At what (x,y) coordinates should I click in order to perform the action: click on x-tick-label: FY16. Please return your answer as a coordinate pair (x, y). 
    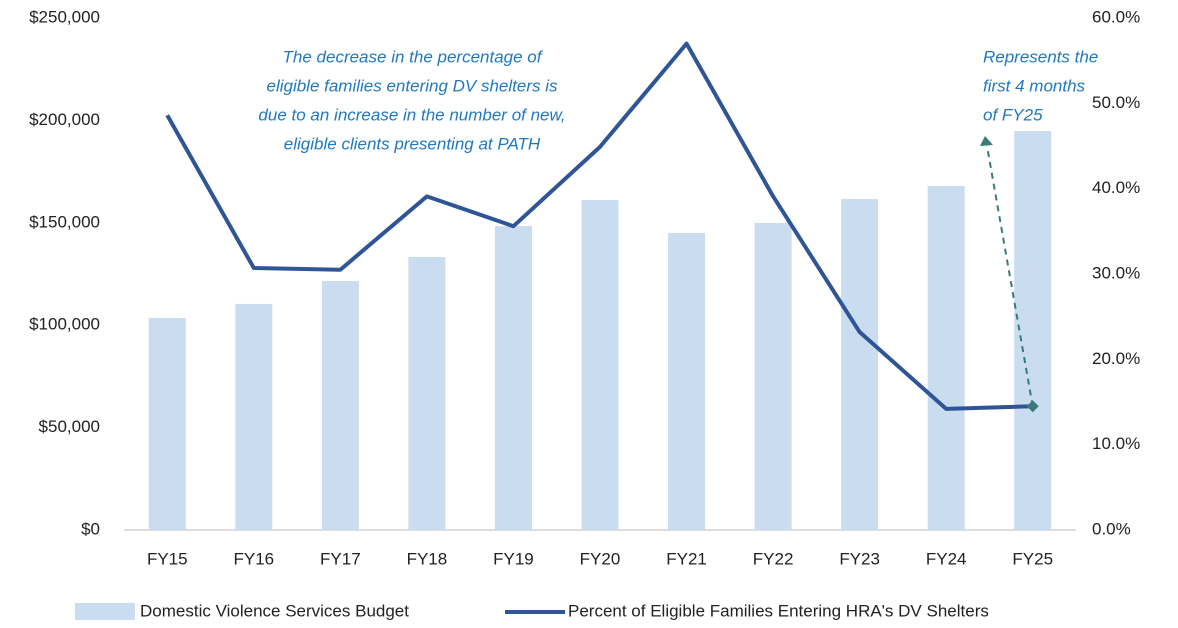
    Looking at the image, I should click on (253, 558).